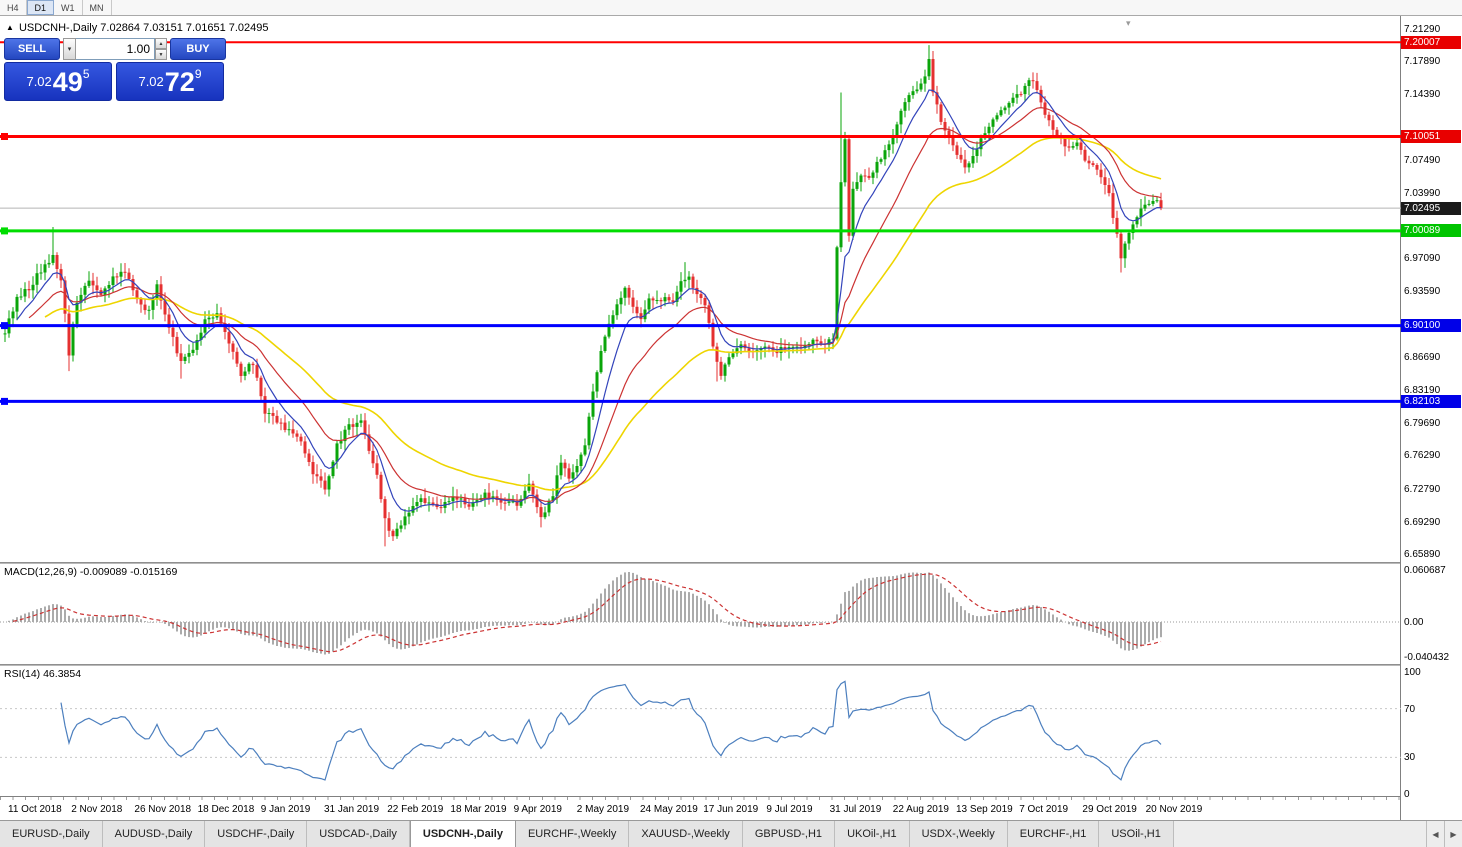 The image size is (1462, 847). What do you see at coordinates (39, 81) in the screenshot?
I see `bid-base: 7.02` at bounding box center [39, 81].